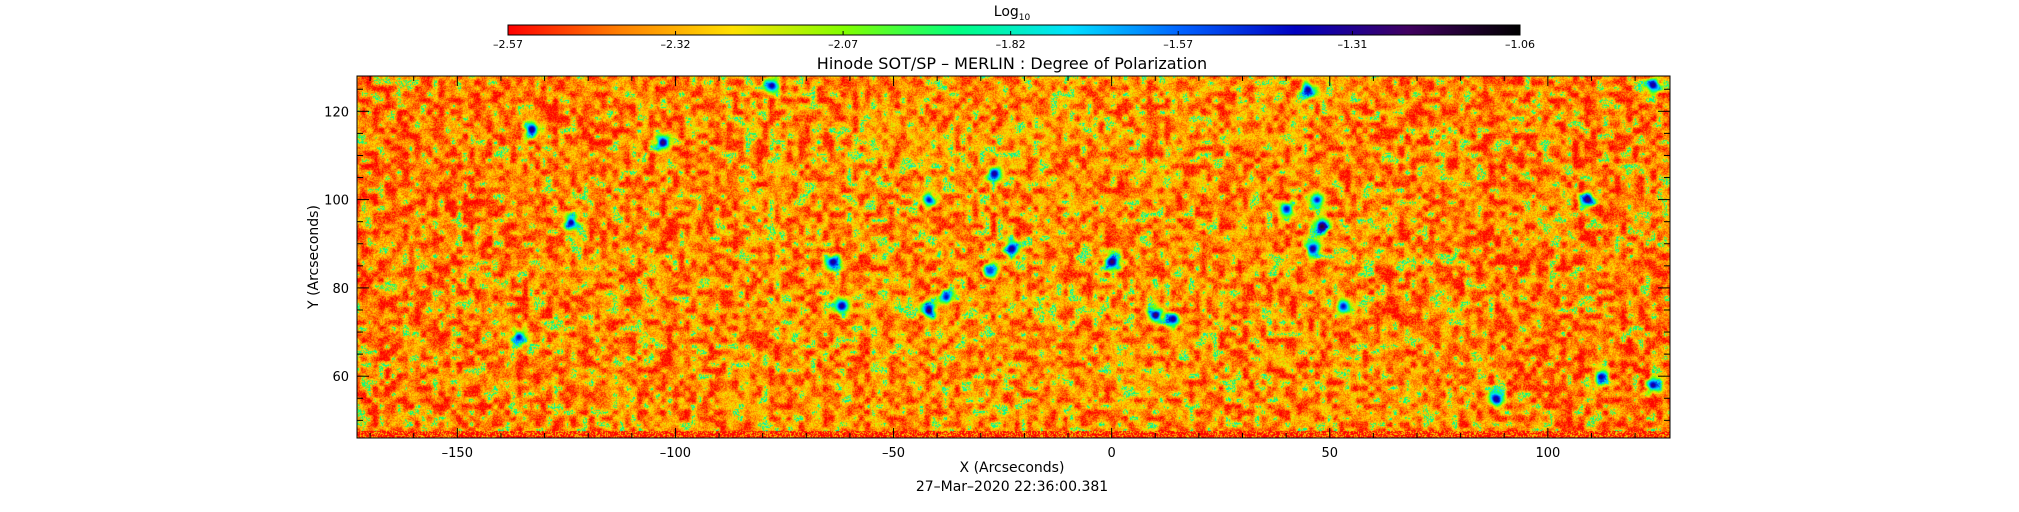 This screenshot has width=2019, height=512. I want to click on x-tick-label: –100, so click(675, 453).